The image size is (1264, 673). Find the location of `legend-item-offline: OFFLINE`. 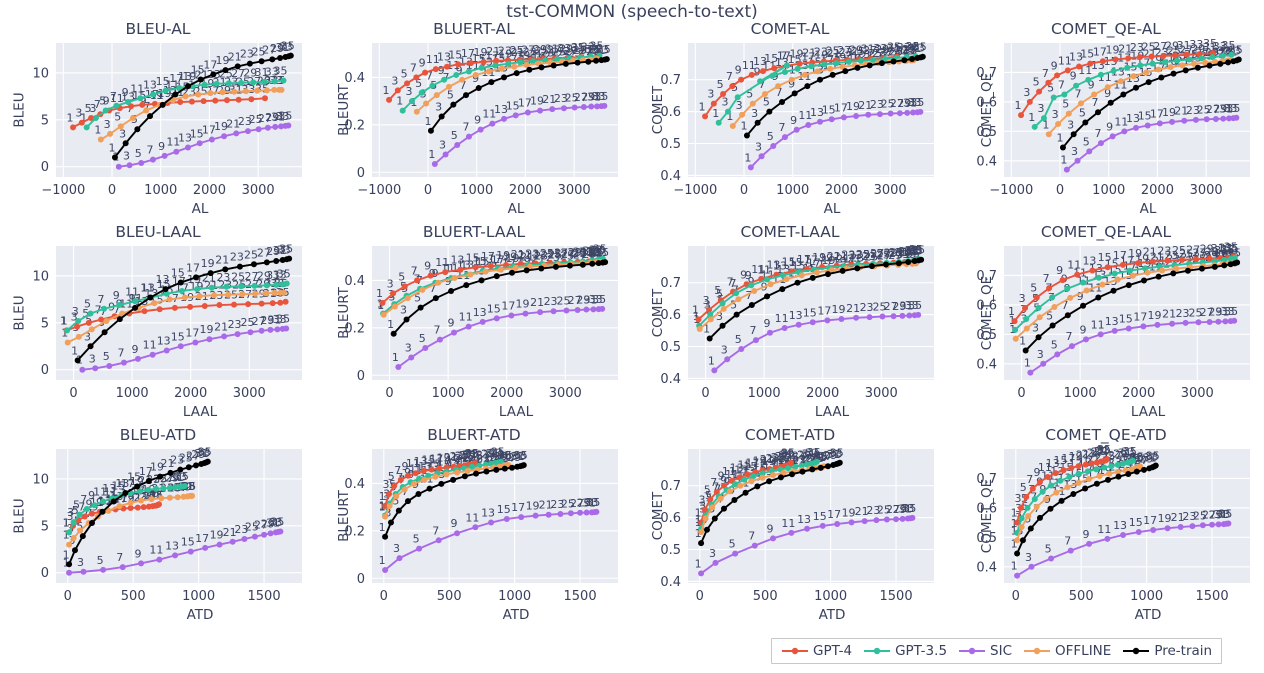

legend-item-offline: OFFLINE is located at coordinates (1067, 651).